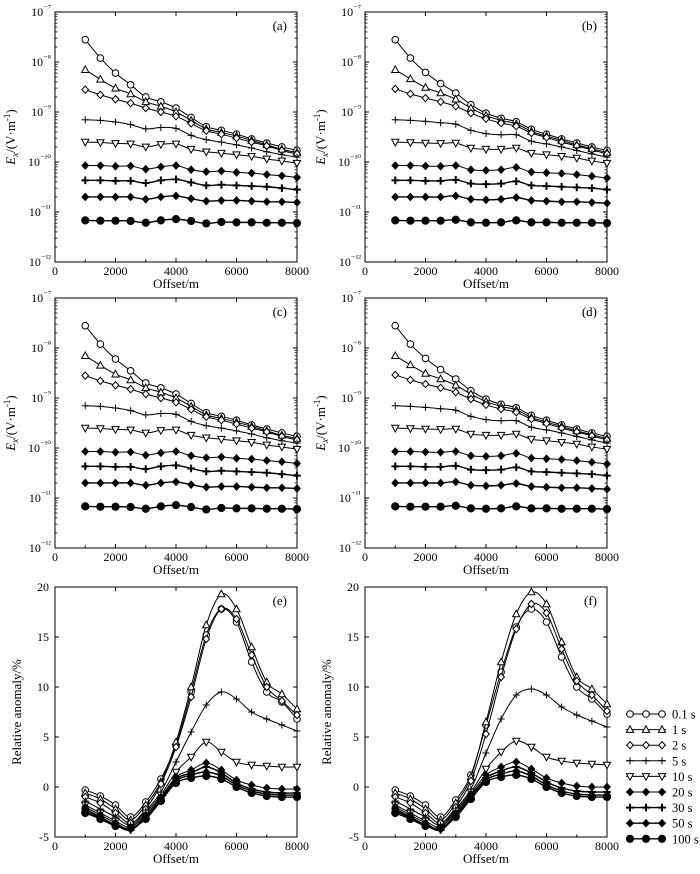 The width and height of the screenshot is (700, 874). What do you see at coordinates (685, 839) in the screenshot?
I see `legend-label: 100 s` at bounding box center [685, 839].